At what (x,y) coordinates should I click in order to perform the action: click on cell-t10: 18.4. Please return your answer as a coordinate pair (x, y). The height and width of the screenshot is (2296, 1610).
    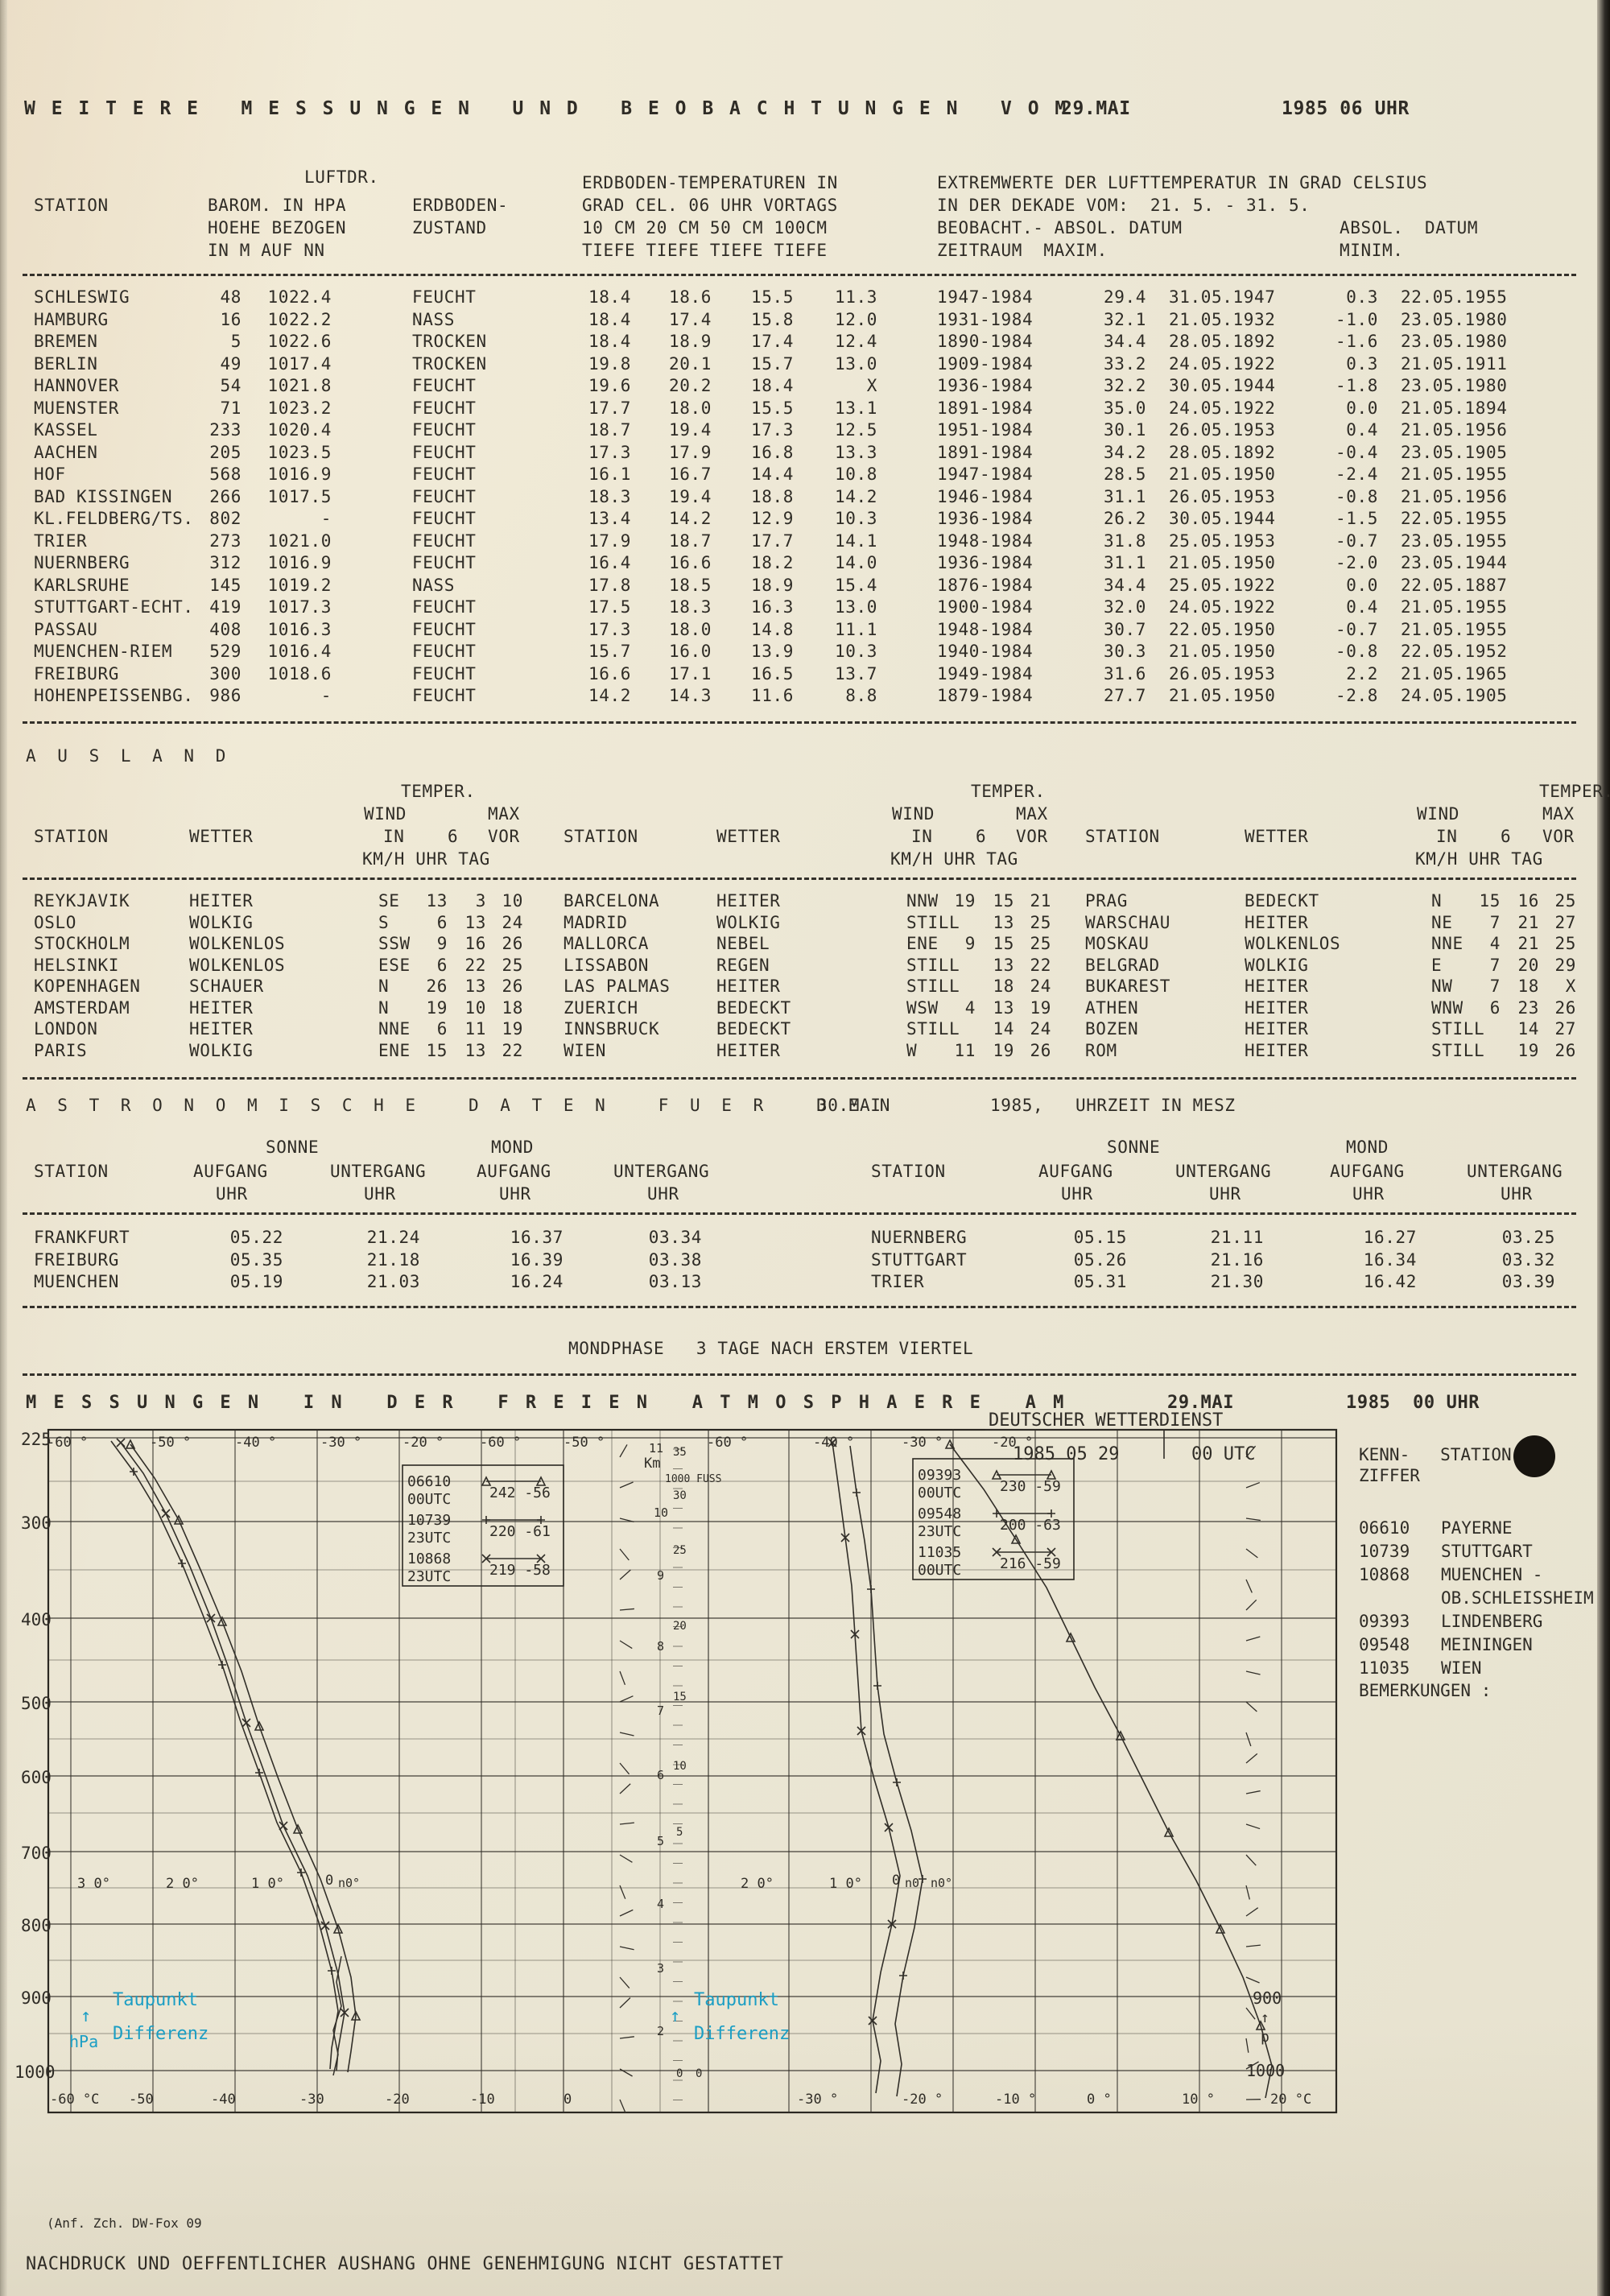
    Looking at the image, I should click on (609, 297).